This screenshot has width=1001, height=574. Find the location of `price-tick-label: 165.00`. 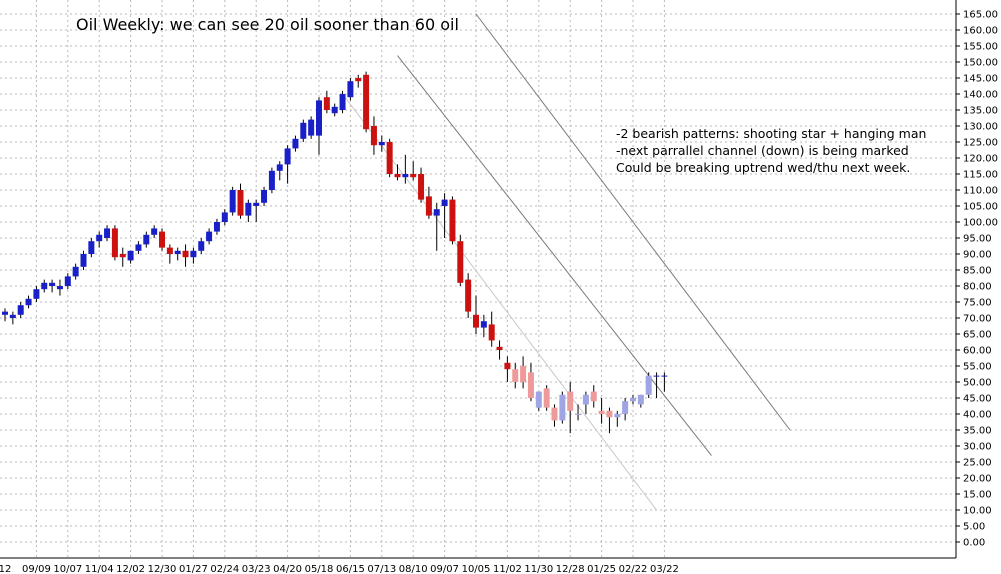

price-tick-label: 165.00 is located at coordinates (980, 15).